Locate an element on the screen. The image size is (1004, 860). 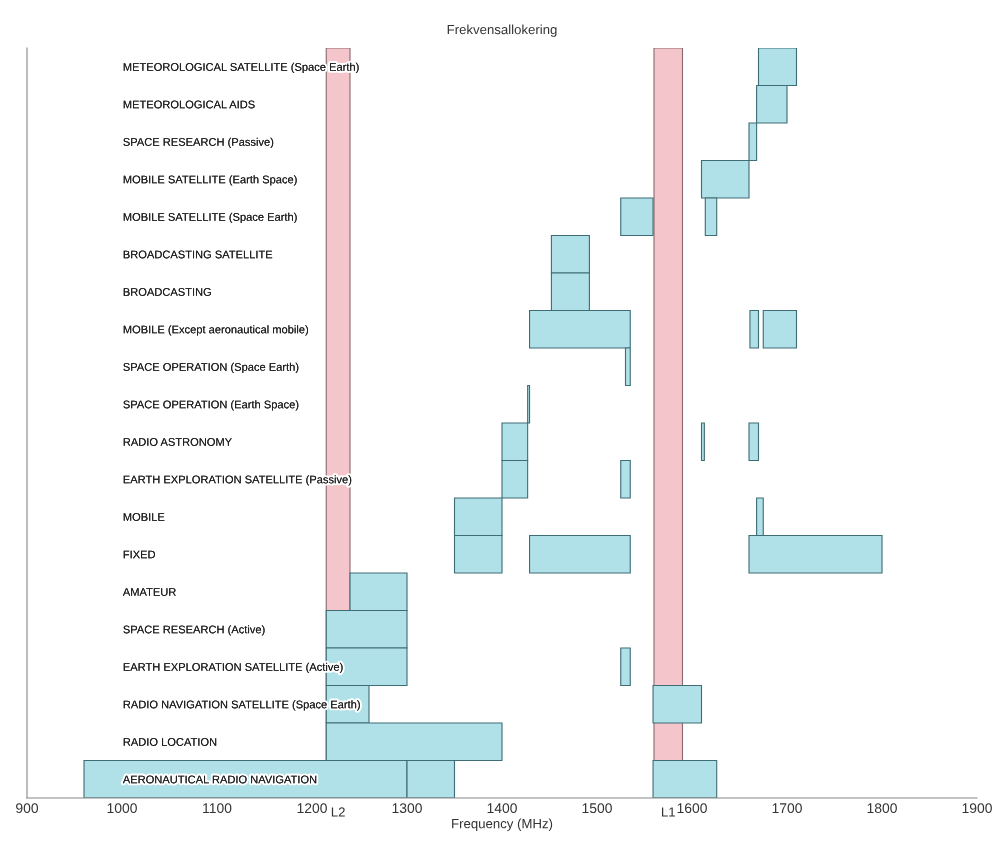
band-label: L1 is located at coordinates (668, 812).